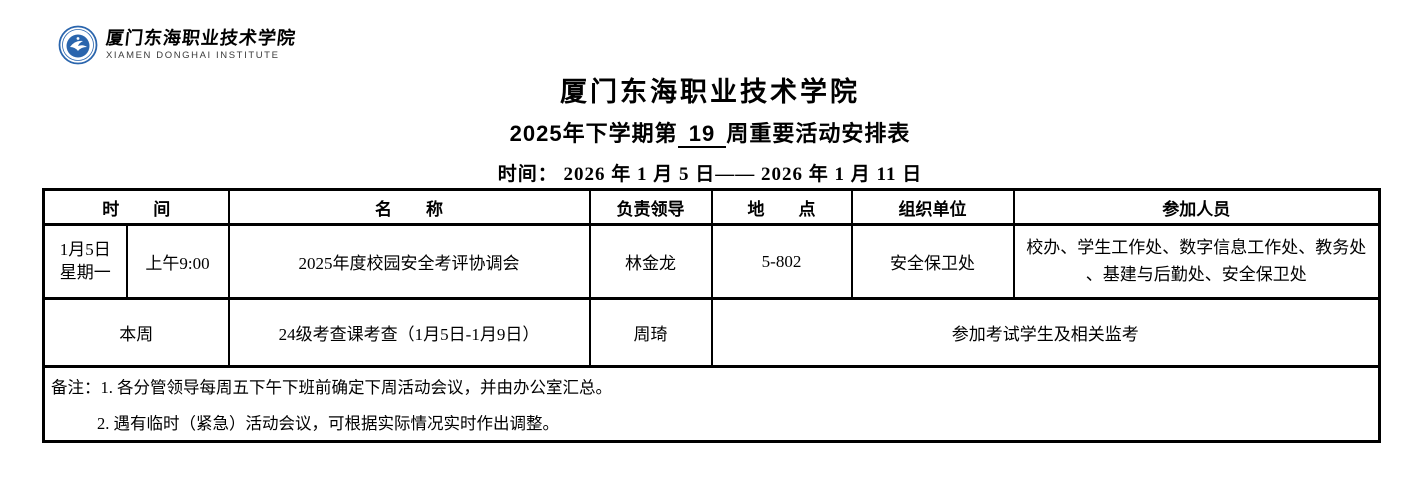 The height and width of the screenshot is (486, 1420). What do you see at coordinates (193, 55) in the screenshot?
I see `logo-name-en: XIAMEN DONGHAI INSTITUTE` at bounding box center [193, 55].